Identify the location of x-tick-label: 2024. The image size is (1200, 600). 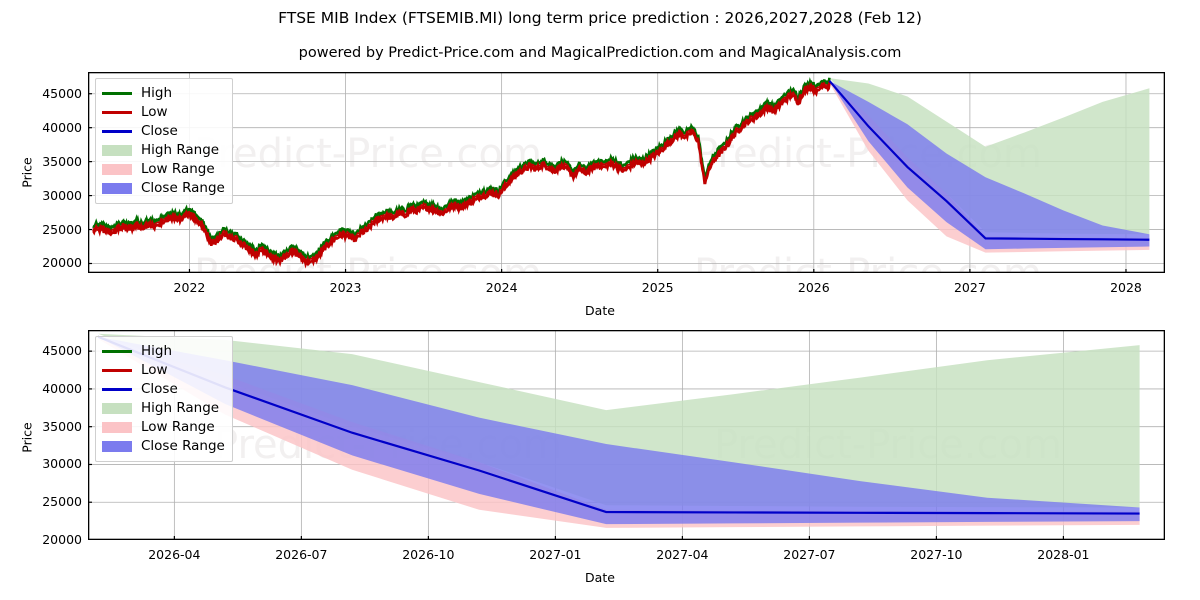
(501, 287).